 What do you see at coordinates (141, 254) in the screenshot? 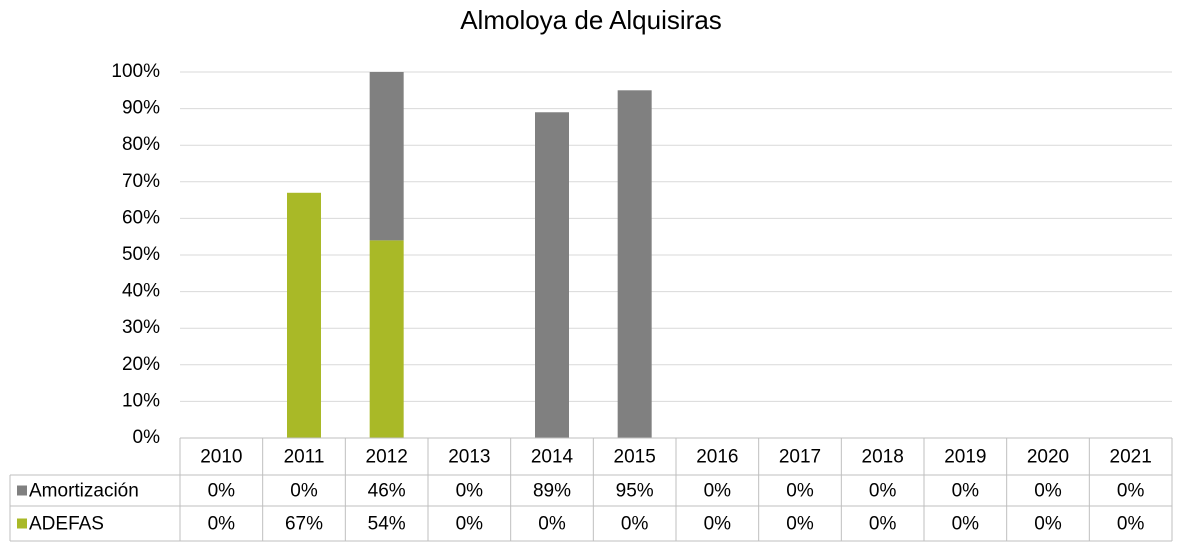
I see `y-tick-label: 50%` at bounding box center [141, 254].